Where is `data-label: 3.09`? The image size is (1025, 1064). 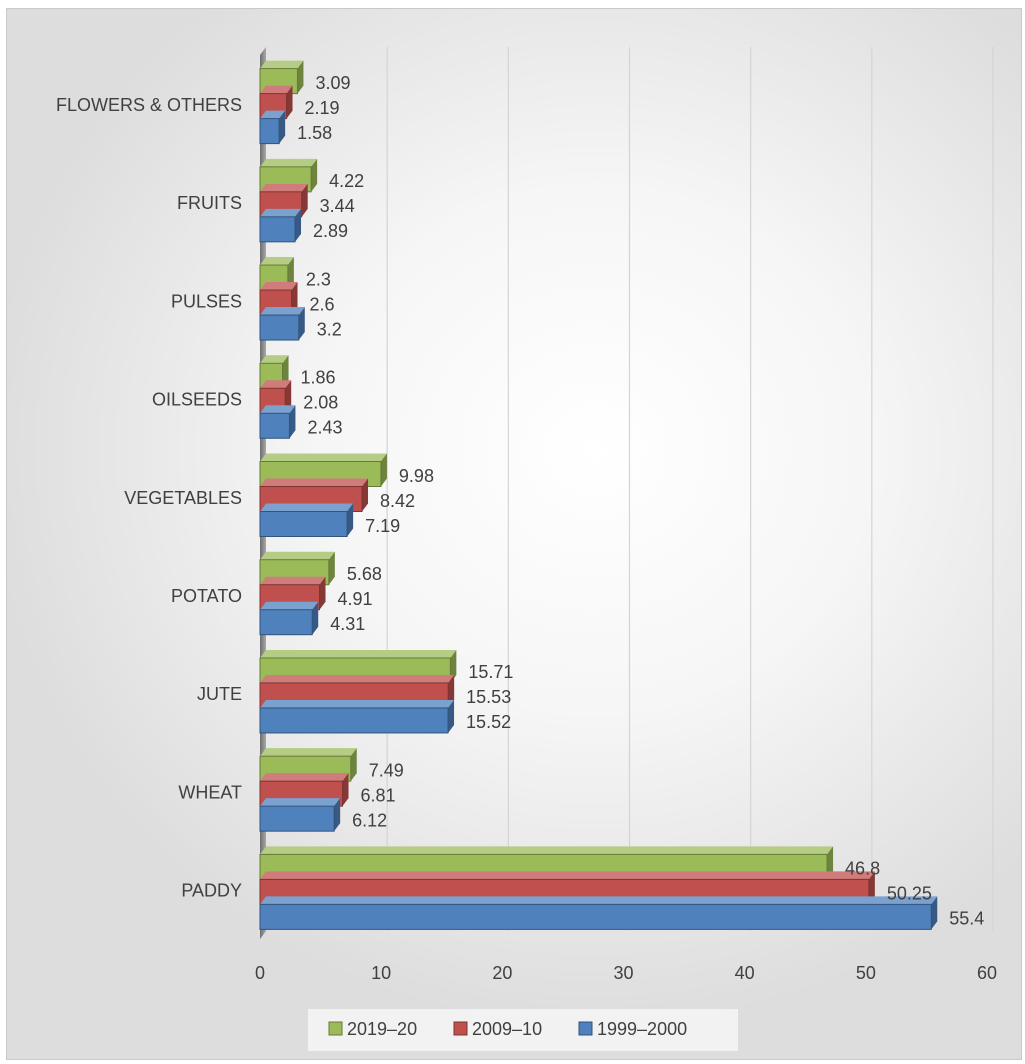
data-label: 3.09 is located at coordinates (332, 83).